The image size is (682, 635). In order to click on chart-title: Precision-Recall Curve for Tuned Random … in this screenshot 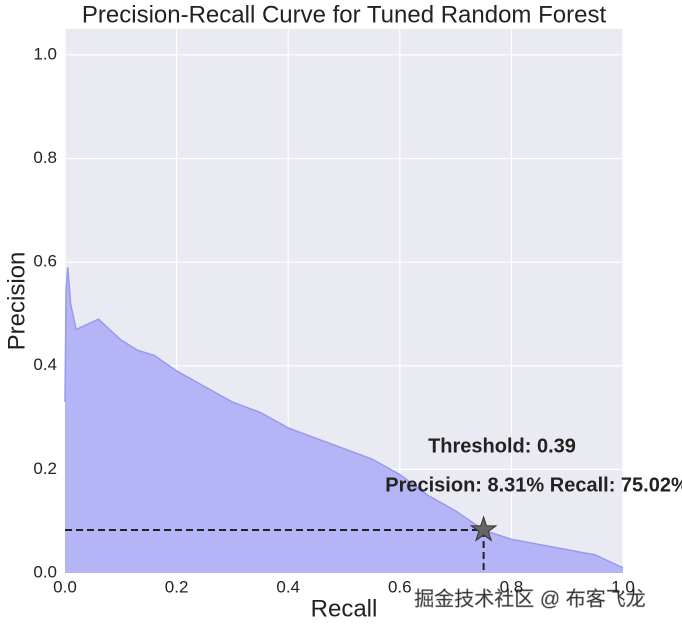, I will do `click(344, 14)`.